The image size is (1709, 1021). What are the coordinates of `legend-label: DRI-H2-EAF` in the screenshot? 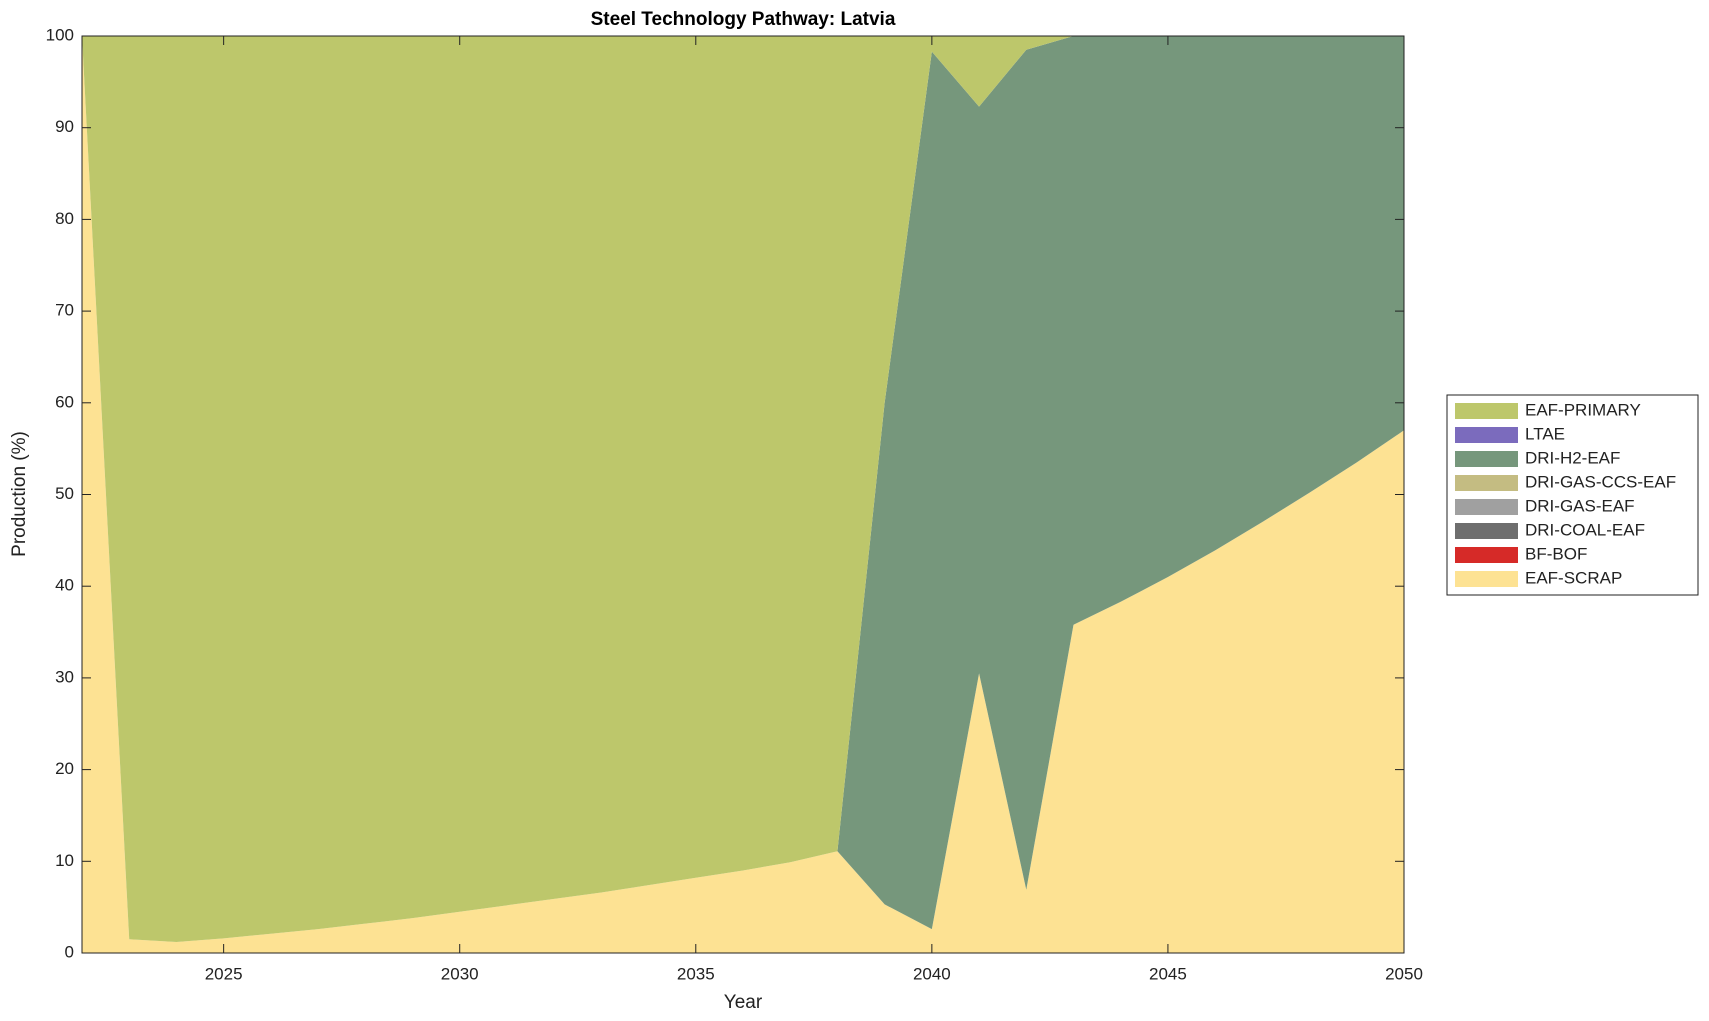 It's located at (1572, 457).